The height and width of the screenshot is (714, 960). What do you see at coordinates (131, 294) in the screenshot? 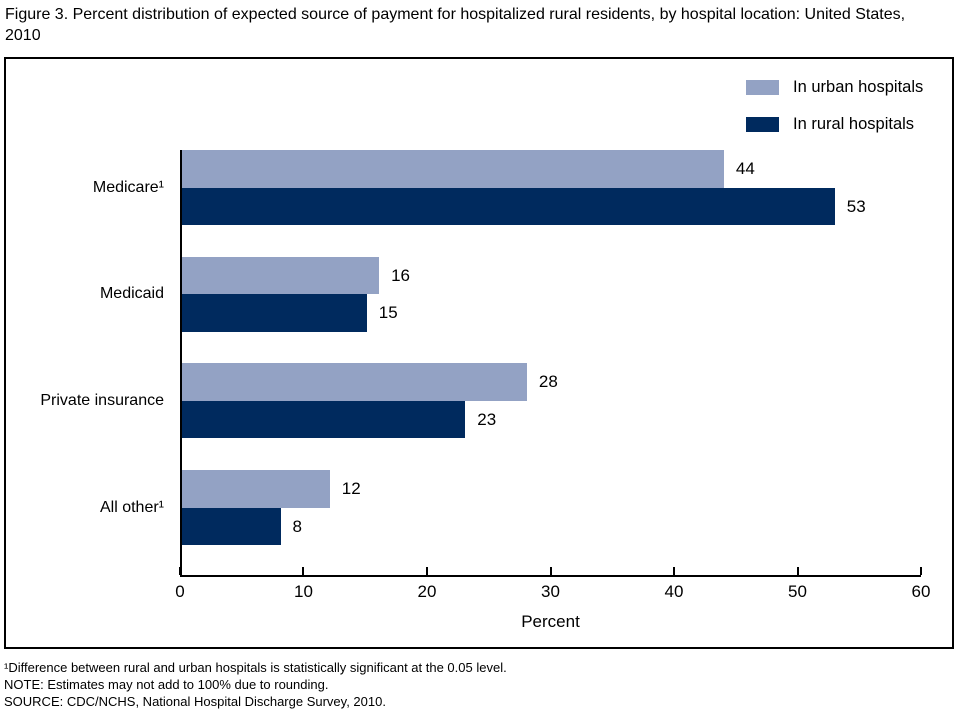
I see `category-label-1: Medicaid` at bounding box center [131, 294].